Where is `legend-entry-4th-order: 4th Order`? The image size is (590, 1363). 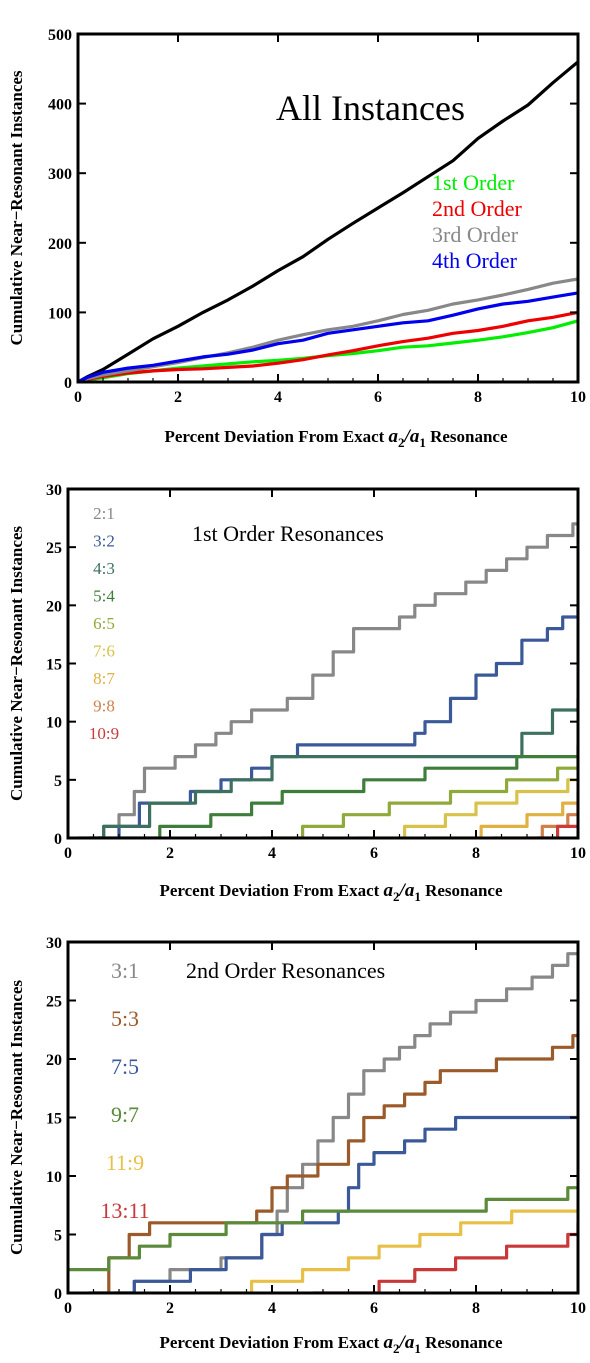
legend-entry-4th-order: 4th Order is located at coordinates (475, 260).